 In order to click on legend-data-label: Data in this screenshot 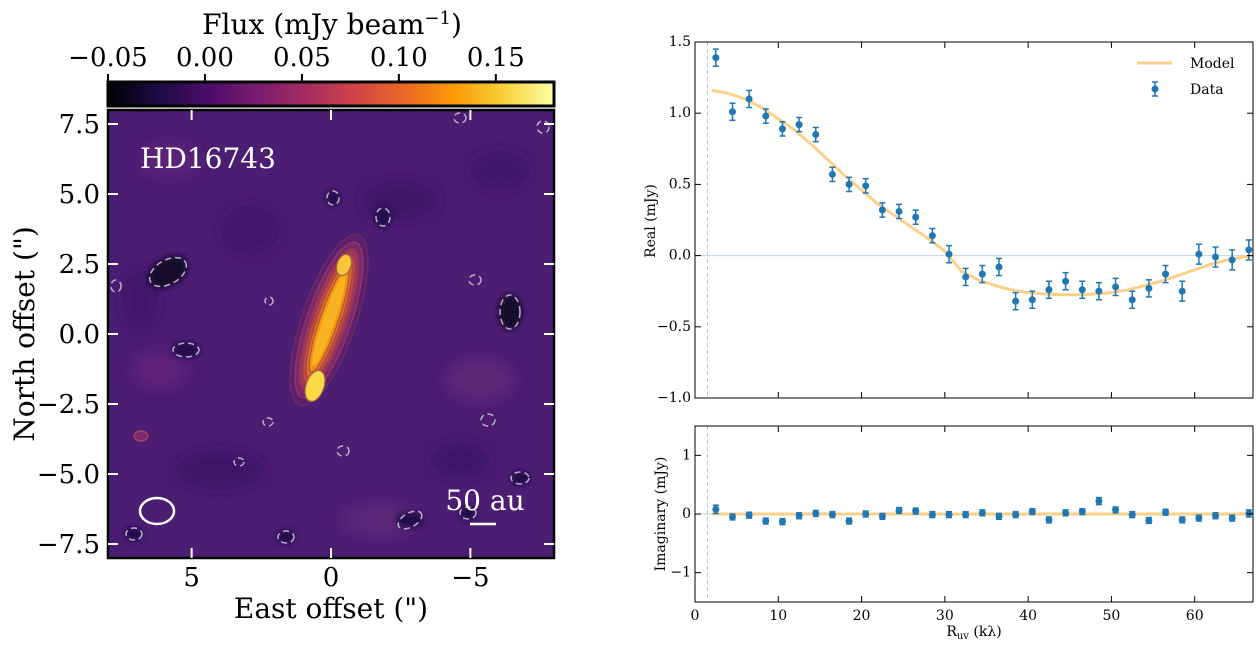, I will do `click(1207, 90)`.